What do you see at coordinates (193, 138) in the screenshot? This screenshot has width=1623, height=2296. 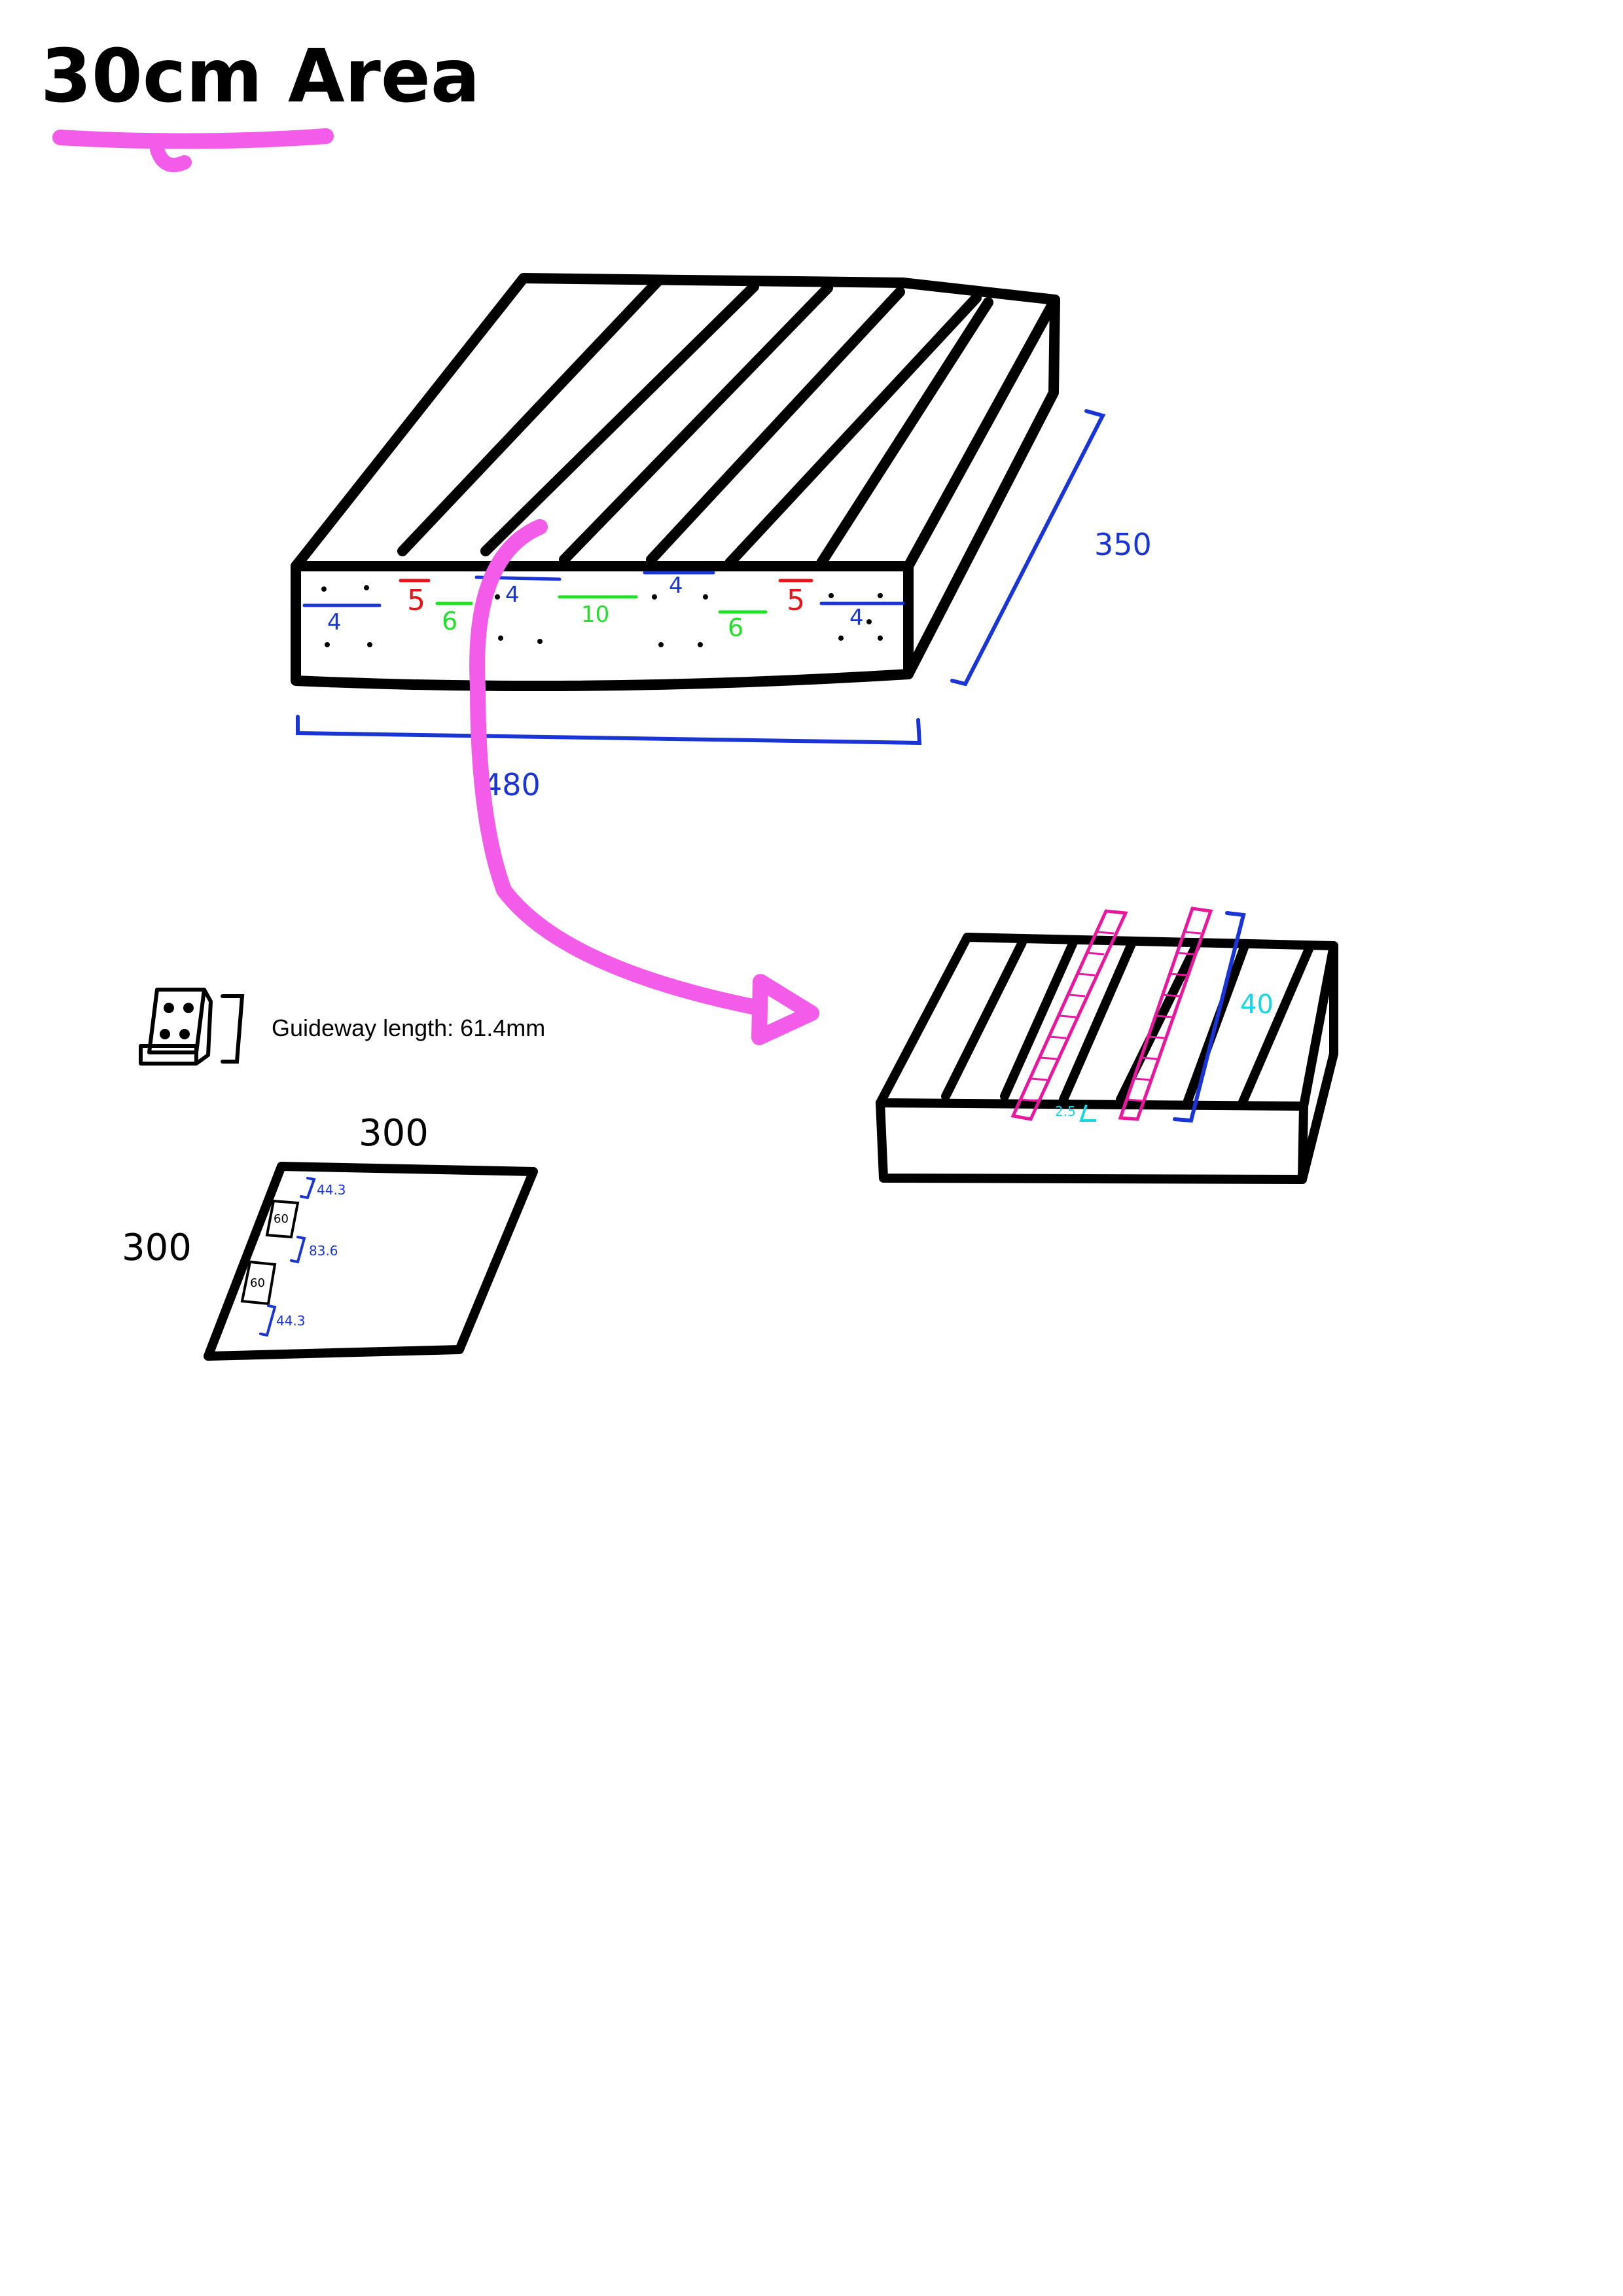 I see `title-underline` at bounding box center [193, 138].